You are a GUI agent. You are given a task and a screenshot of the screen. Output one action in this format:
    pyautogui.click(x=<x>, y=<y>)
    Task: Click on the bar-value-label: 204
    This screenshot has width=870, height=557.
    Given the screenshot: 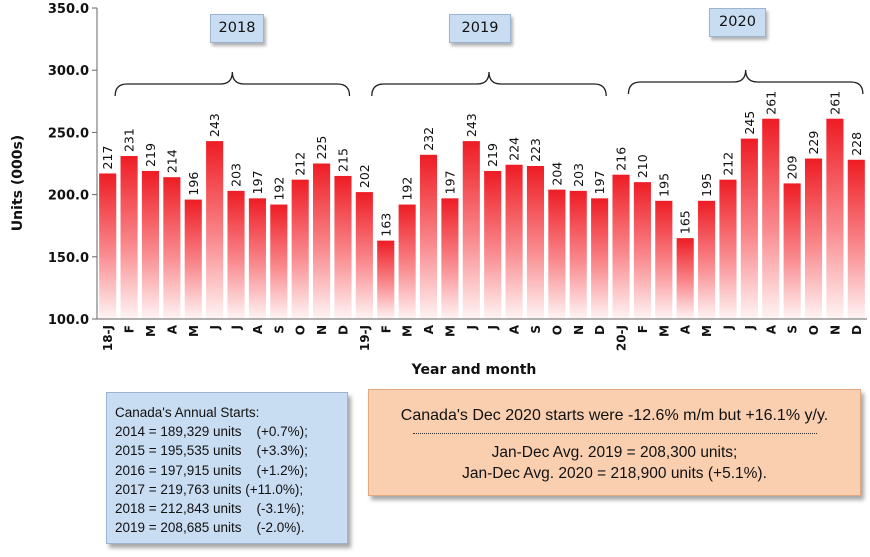 What is the action you would take?
    pyautogui.click(x=556, y=174)
    